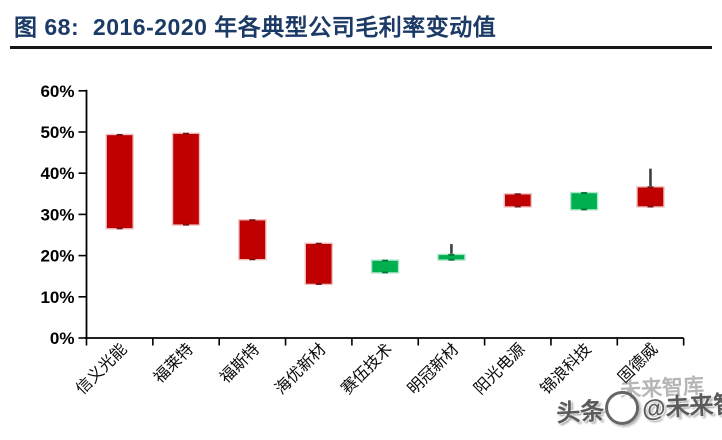 This screenshot has width=722, height=440. Describe the element at coordinates (566, 369) in the screenshot. I see `x-category-label: 锦浪科技` at that location.